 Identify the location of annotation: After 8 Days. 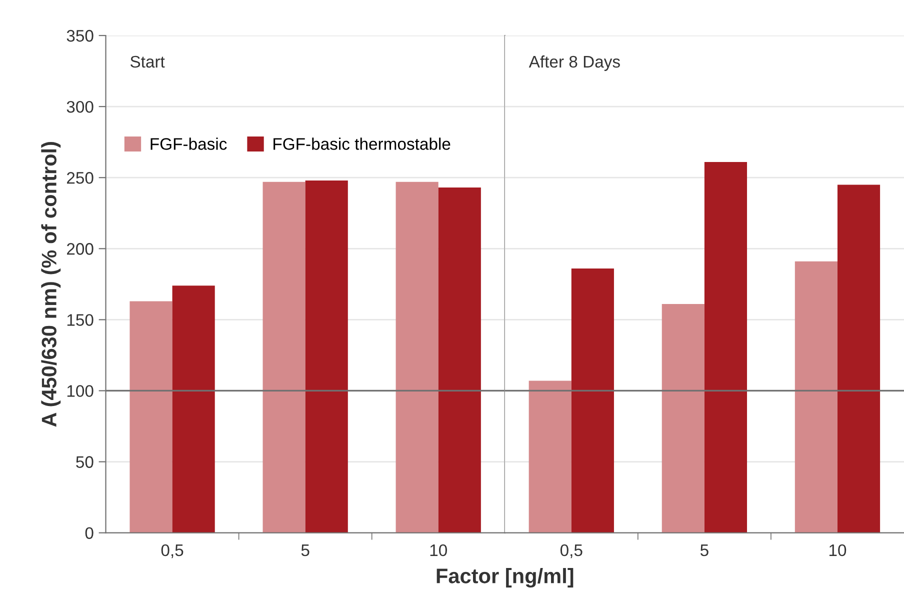
(574, 63).